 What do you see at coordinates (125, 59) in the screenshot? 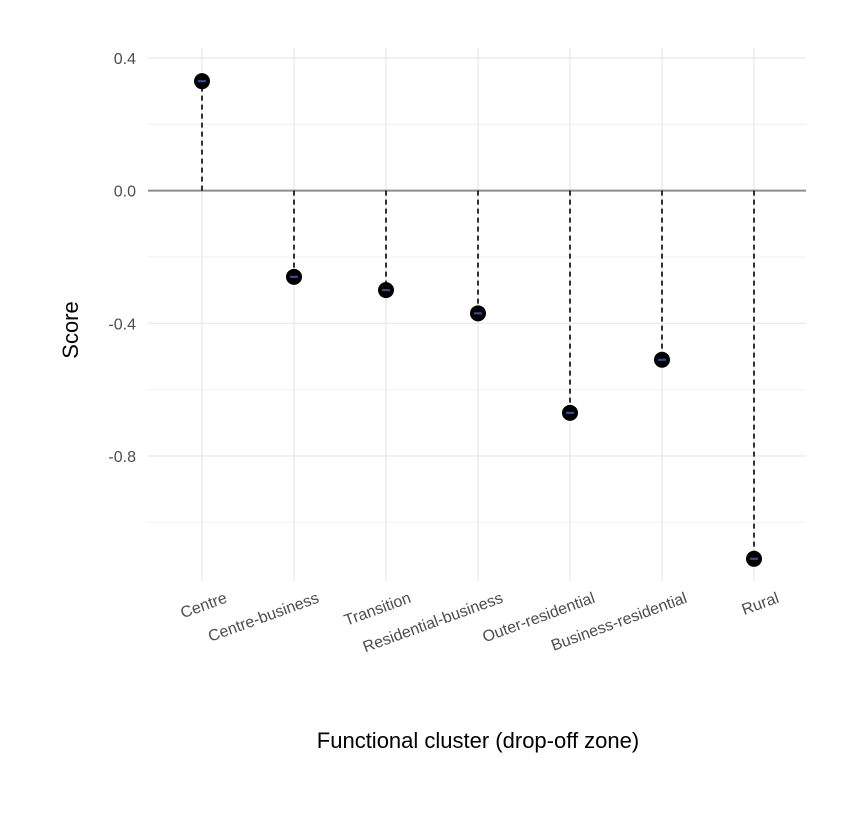
I see `y-tick-label: 0.4` at bounding box center [125, 59].